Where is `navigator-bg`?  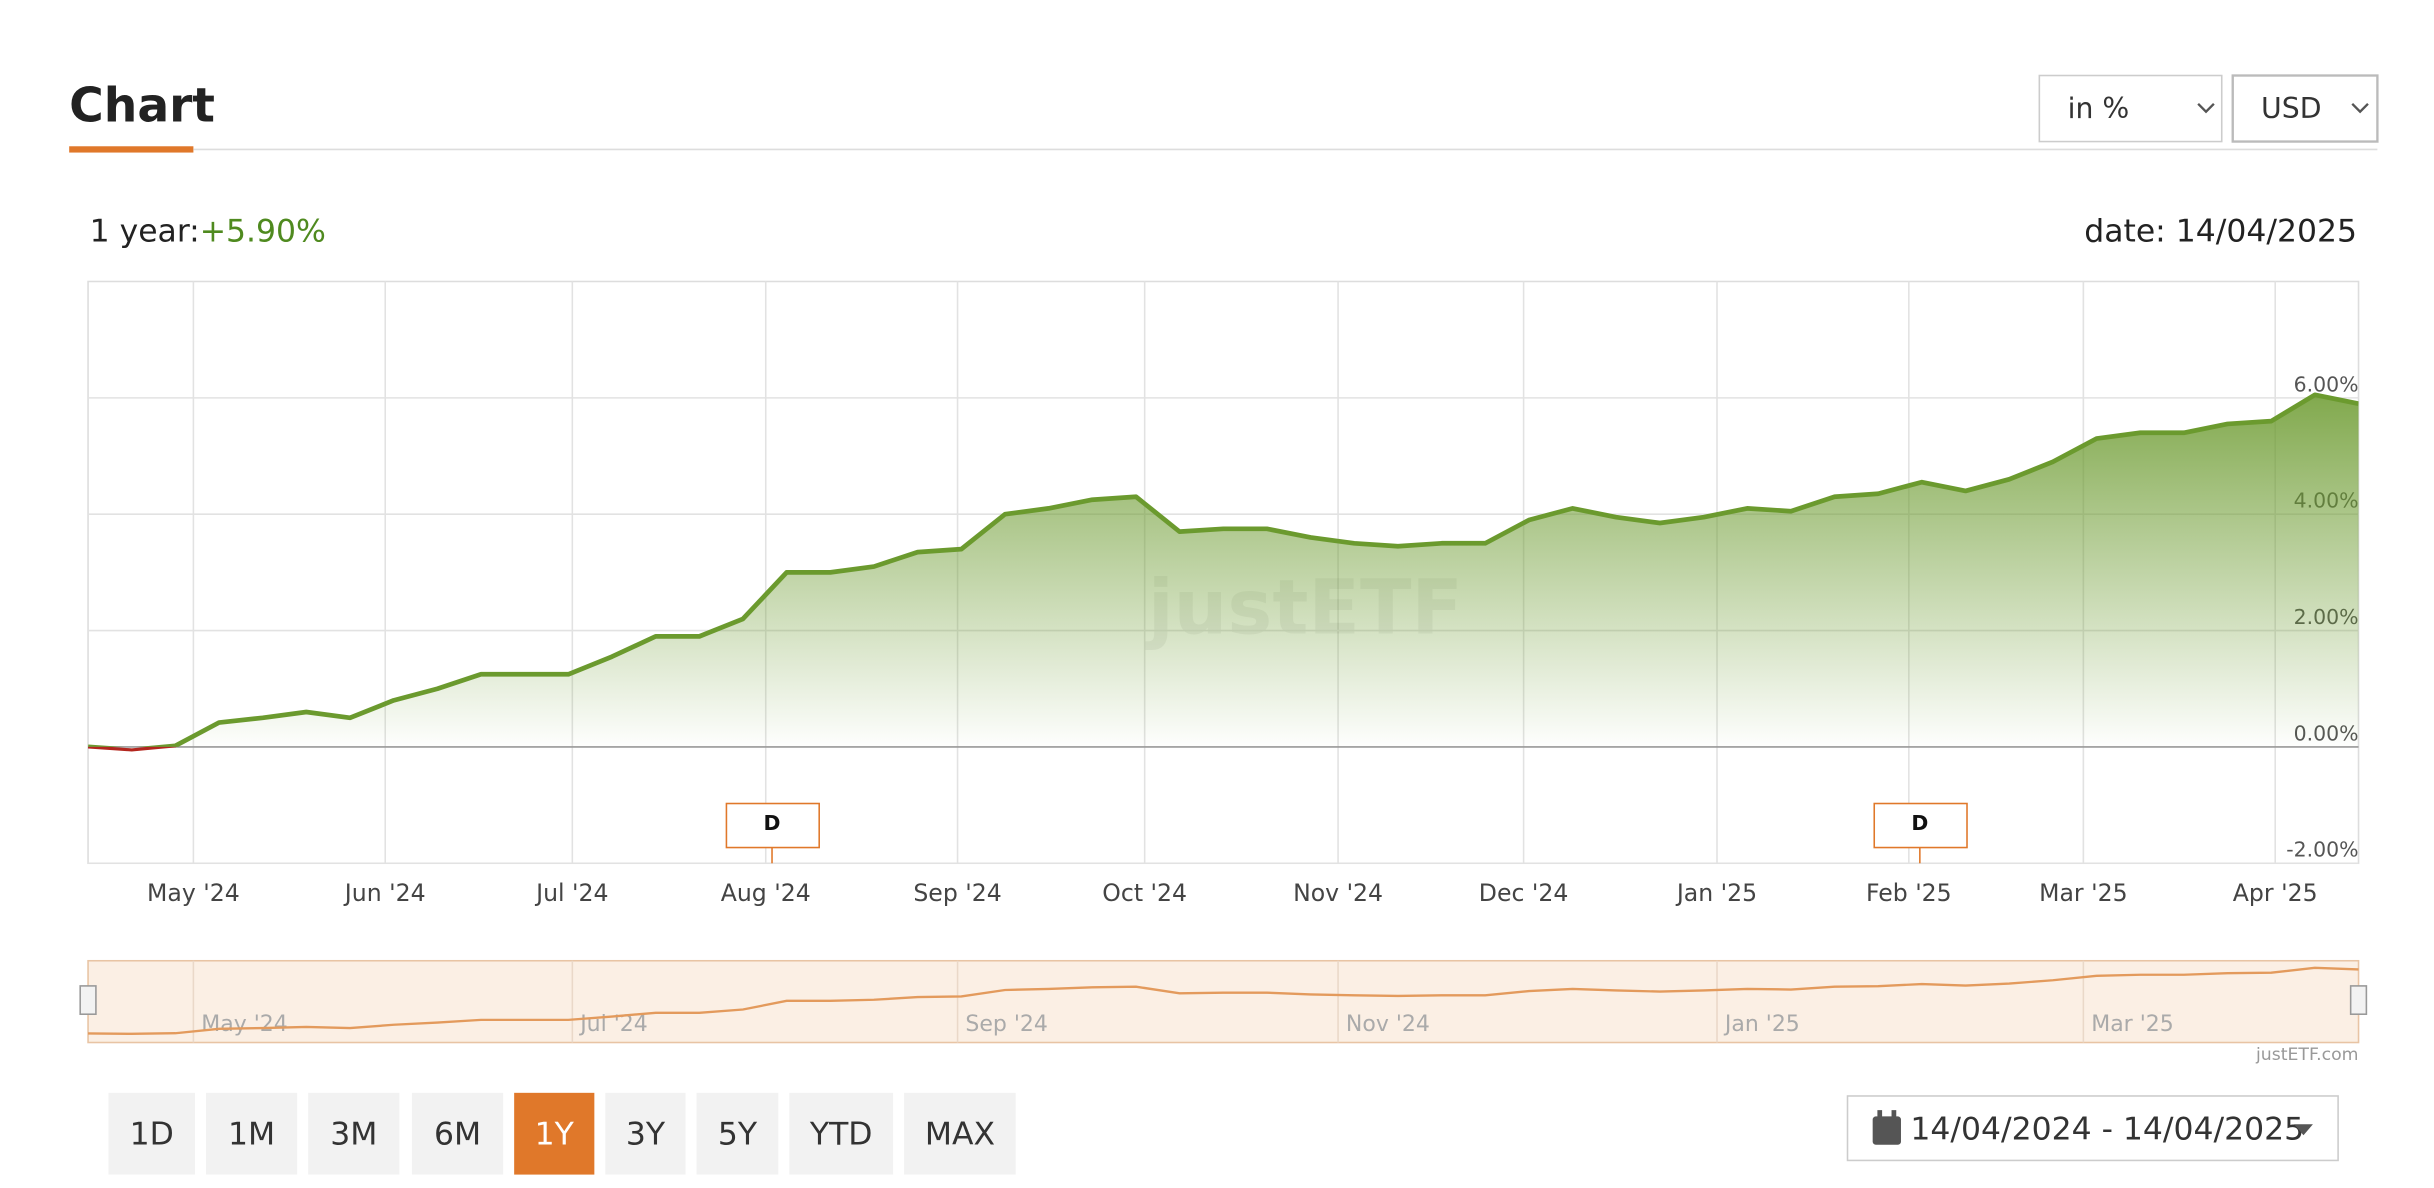 navigator-bg is located at coordinates (1223, 1001).